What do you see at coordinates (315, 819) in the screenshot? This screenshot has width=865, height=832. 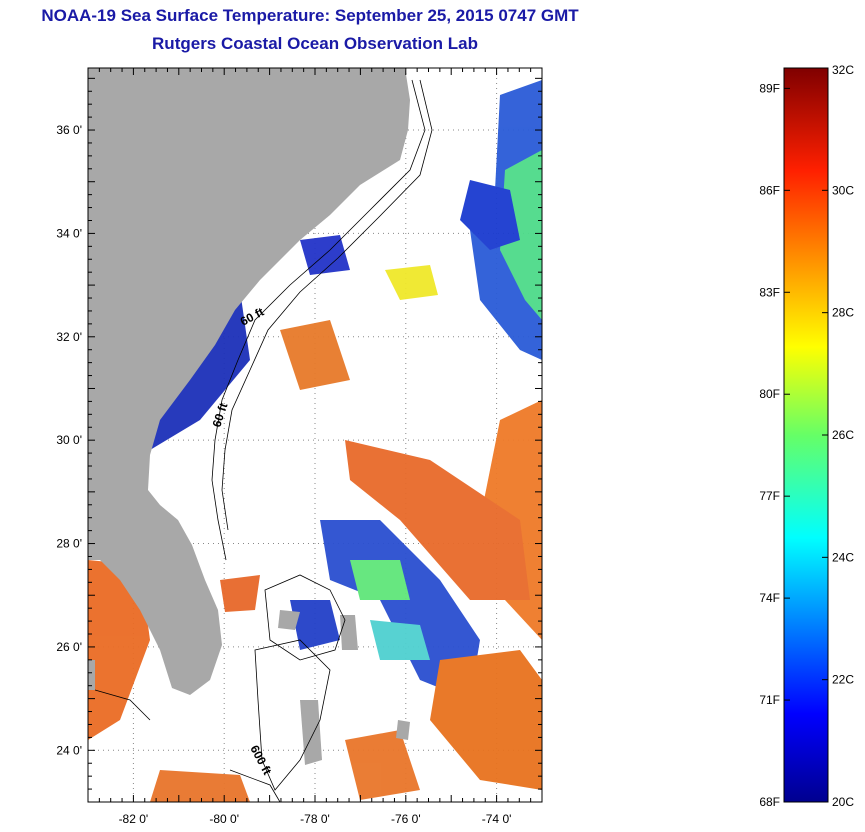 I see `lon-tick-label: -78 0'` at bounding box center [315, 819].